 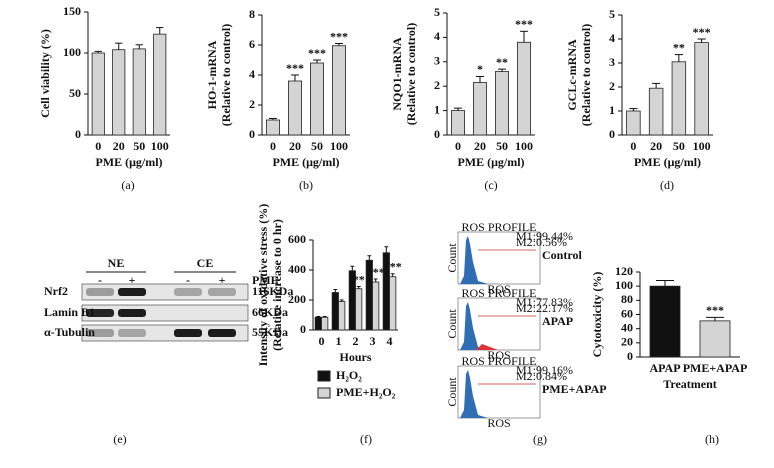 I want to click on y-axis-label: Cell viability (%), so click(x=45, y=73).